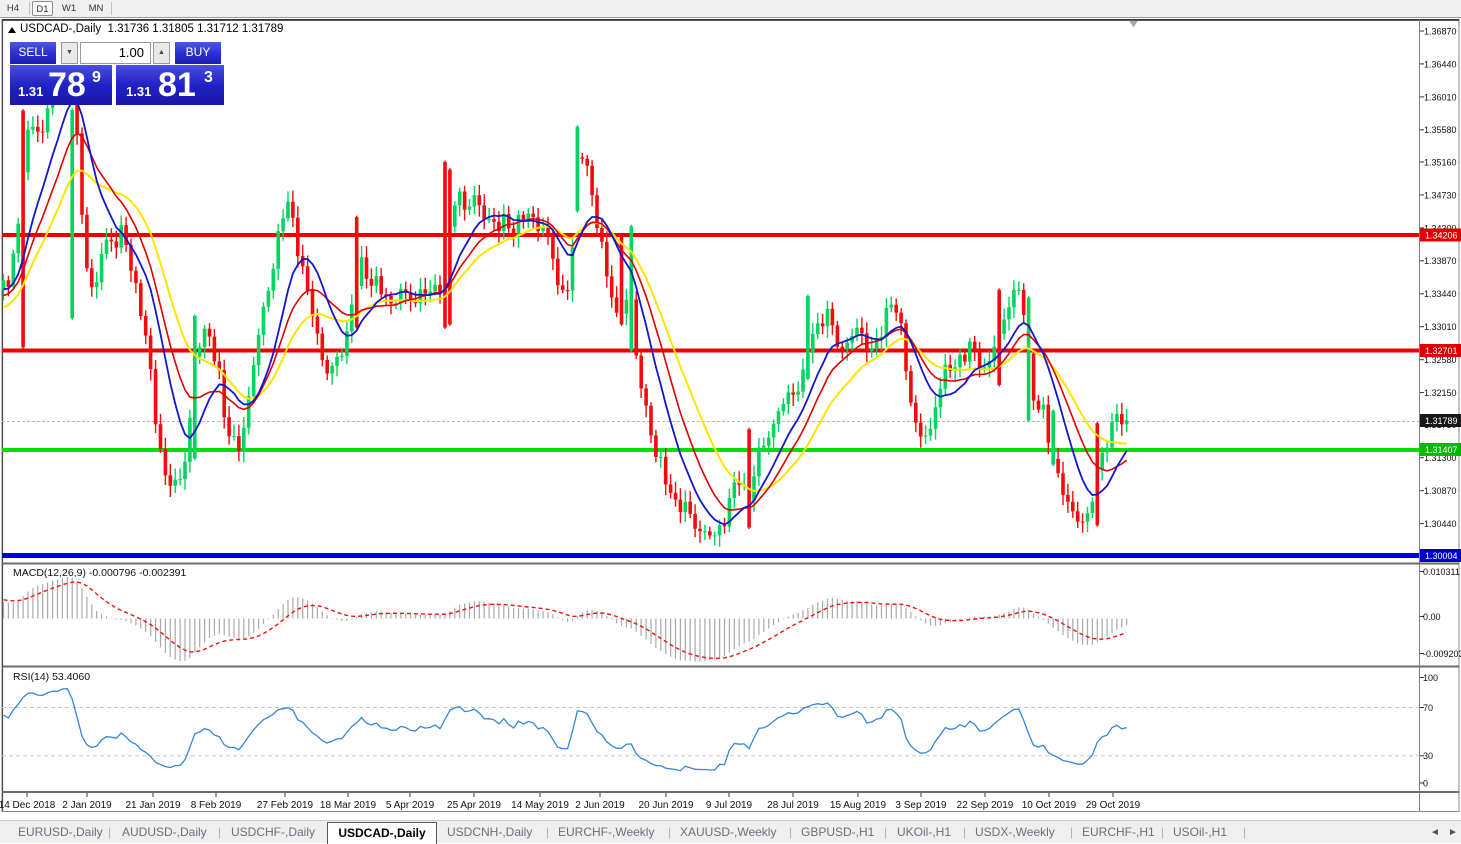 This screenshot has width=1461, height=844. Describe the element at coordinates (1440, 64) in the screenshot. I see `svg-text: 1.36440` at that location.